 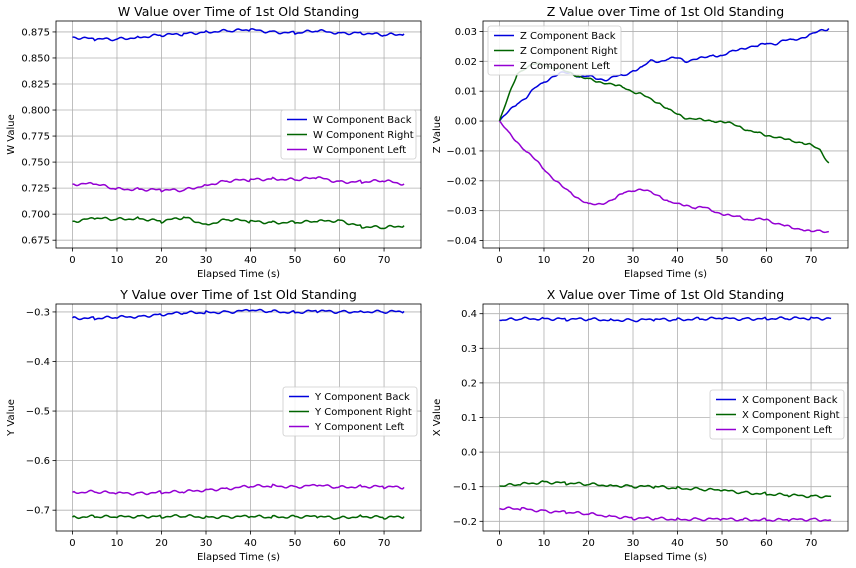 I want to click on legend-label: Y Component Back, so click(x=362, y=397).